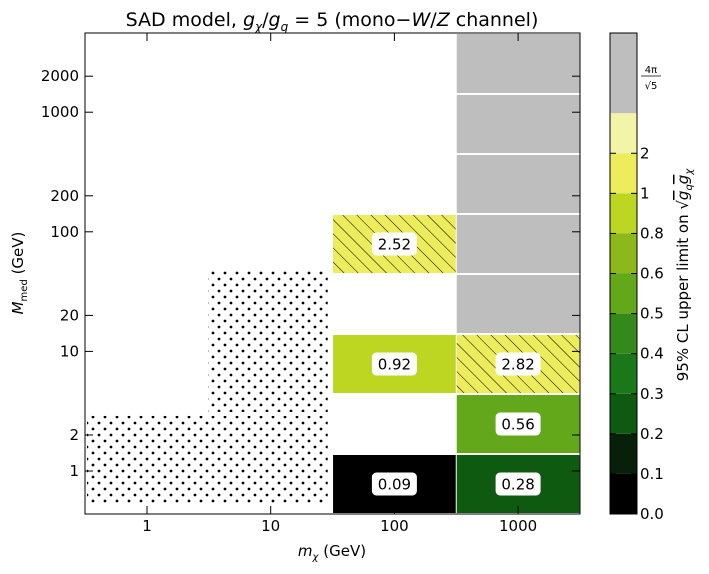 The height and width of the screenshot is (574, 709). What do you see at coordinates (652, 233) in the screenshot?
I see `colorbar-tick-label: 0.8` at bounding box center [652, 233].